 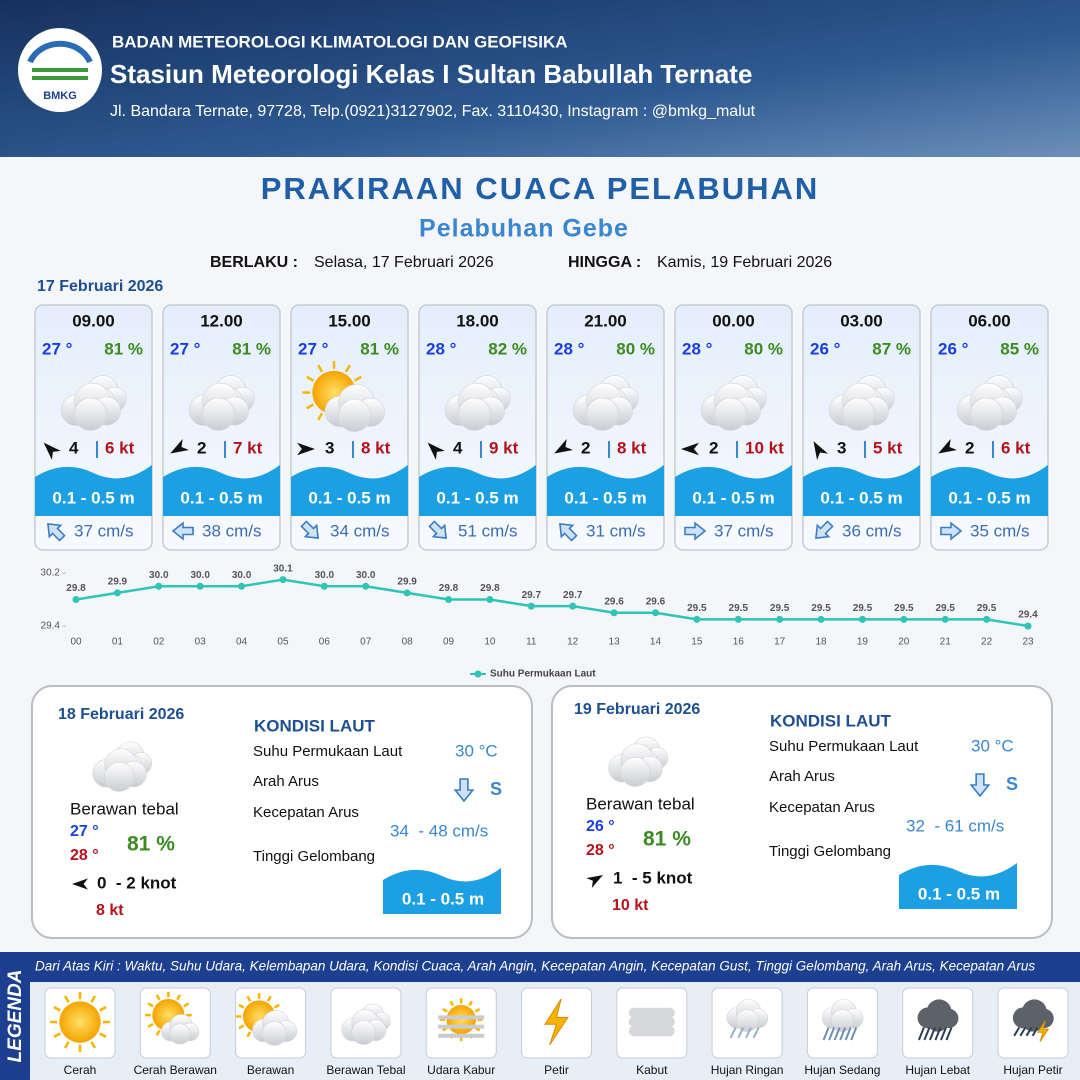 What do you see at coordinates (987, 642) in the screenshot?
I see `x-tick-label: 22` at bounding box center [987, 642].